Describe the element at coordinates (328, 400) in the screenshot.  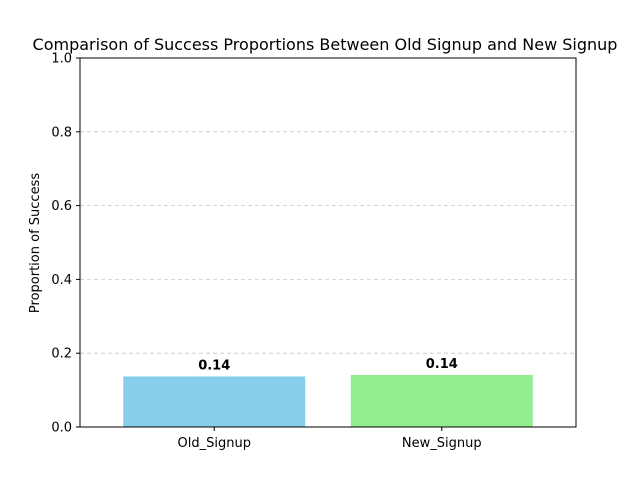
I see `bars` at that location.